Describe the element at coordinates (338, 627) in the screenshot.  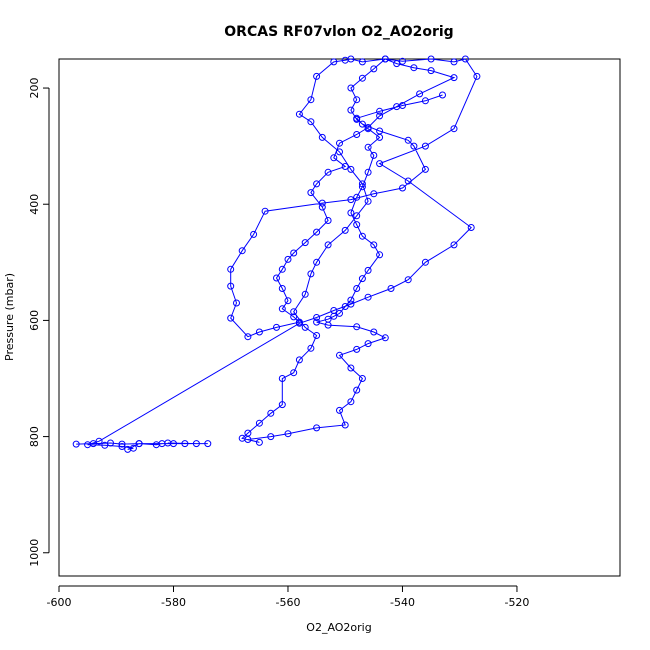
I see `x-axis-label: O2_AO2orig` at that location.